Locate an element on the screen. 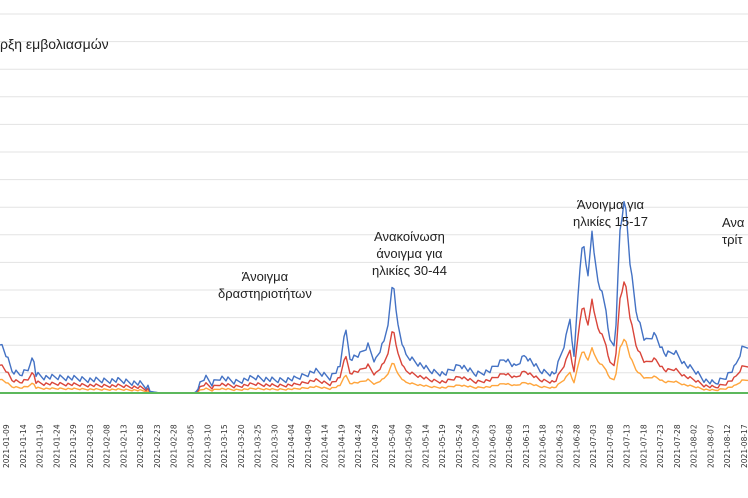  x-tick-label: 2021-02-23 is located at coordinates (157, 446).